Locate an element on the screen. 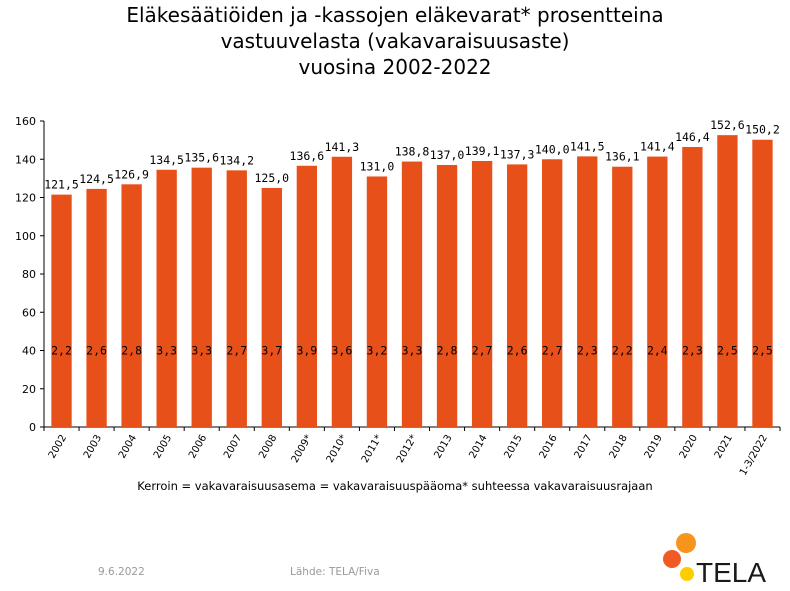 The image size is (790, 591). bar-value-label: 150,2 is located at coordinates (762, 130).